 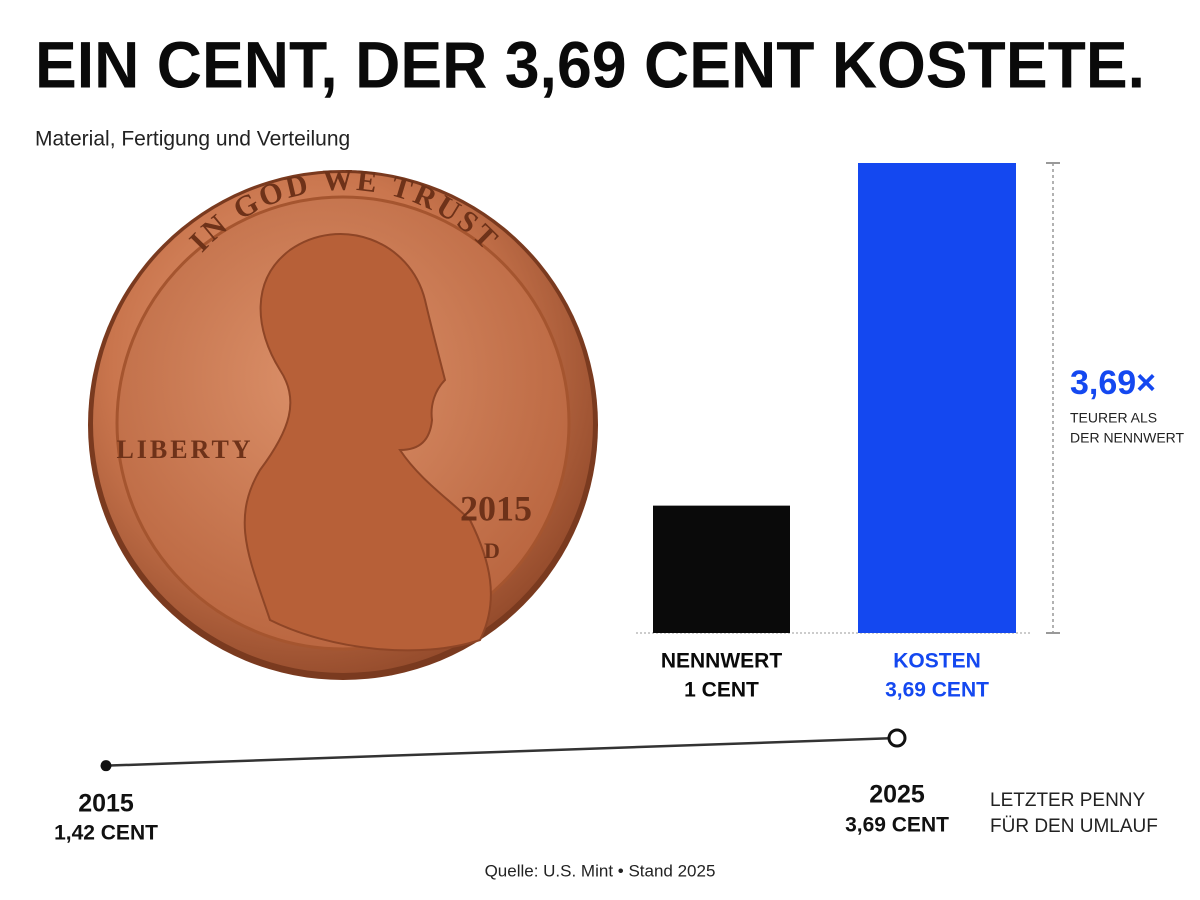 I want to click on subtitle: Material, Fertigung und Verteilung, so click(x=192, y=139).